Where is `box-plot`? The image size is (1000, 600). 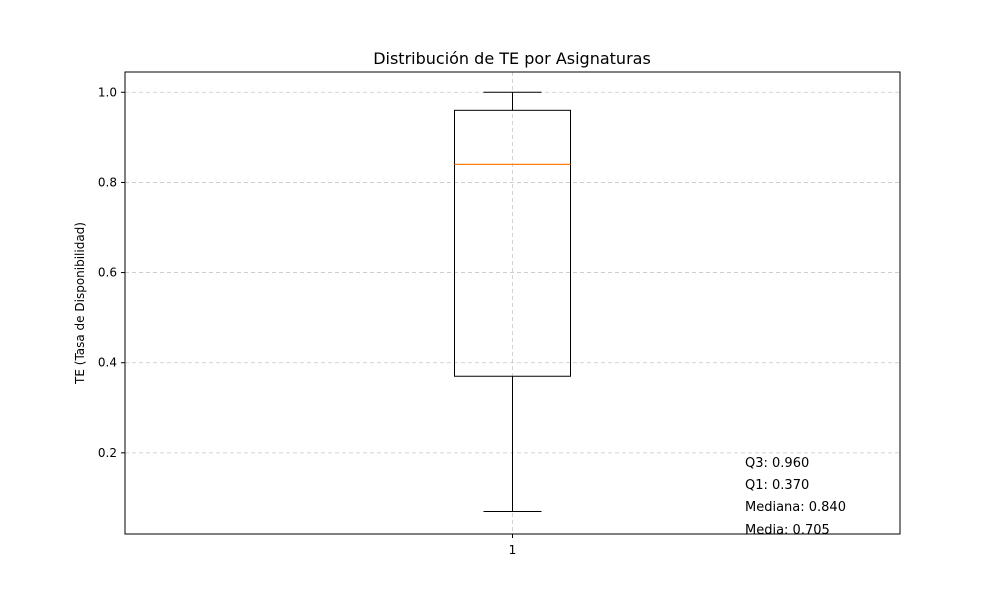
box-plot is located at coordinates (512, 301).